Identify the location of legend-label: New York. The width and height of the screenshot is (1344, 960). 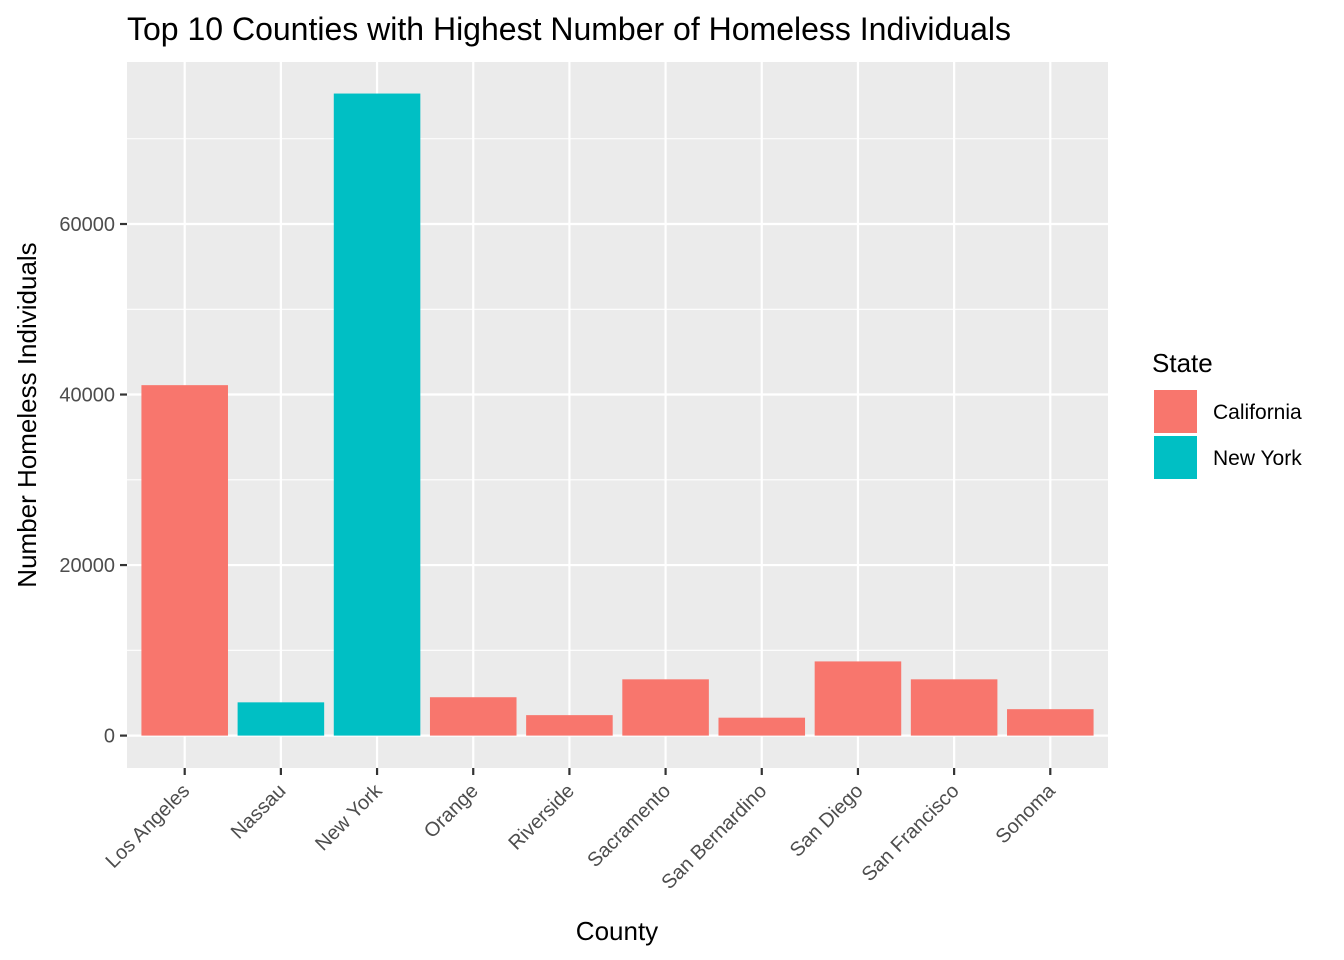
(1257, 458).